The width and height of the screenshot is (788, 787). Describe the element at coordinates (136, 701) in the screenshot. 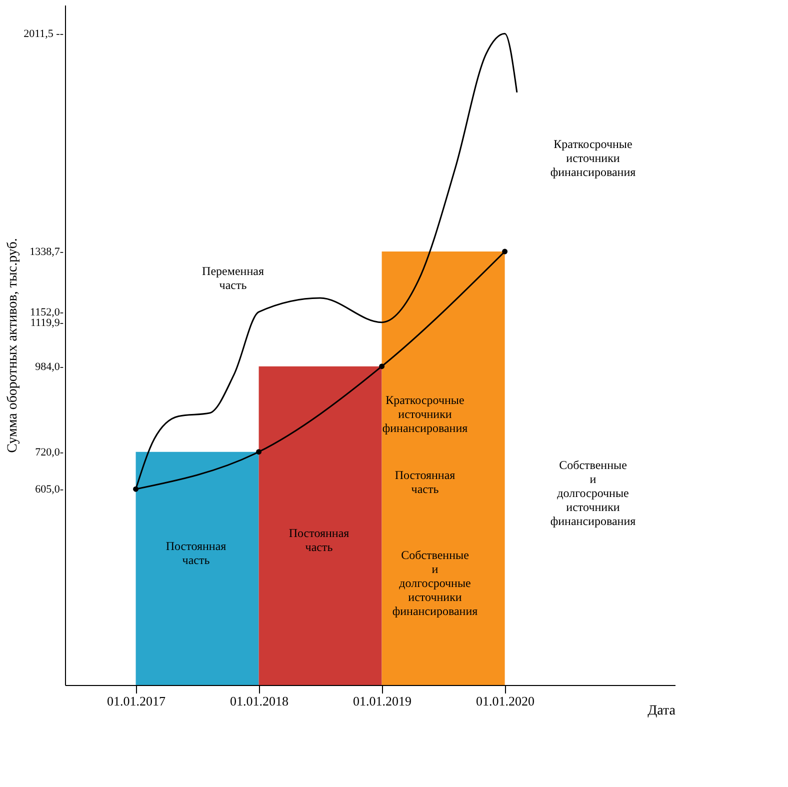

I see `x-tick-label: 01.01.2017` at that location.